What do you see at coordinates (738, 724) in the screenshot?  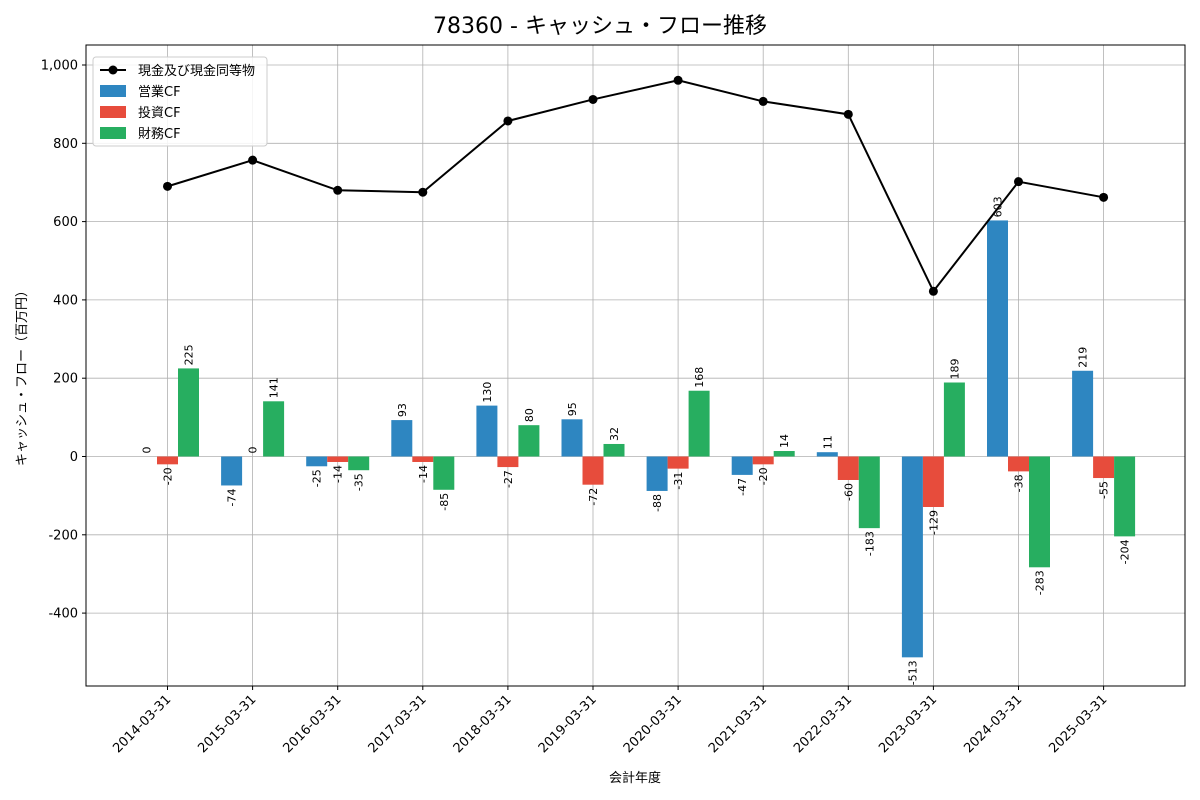 I see `x-tick-label: 2021-03-31` at bounding box center [738, 724].